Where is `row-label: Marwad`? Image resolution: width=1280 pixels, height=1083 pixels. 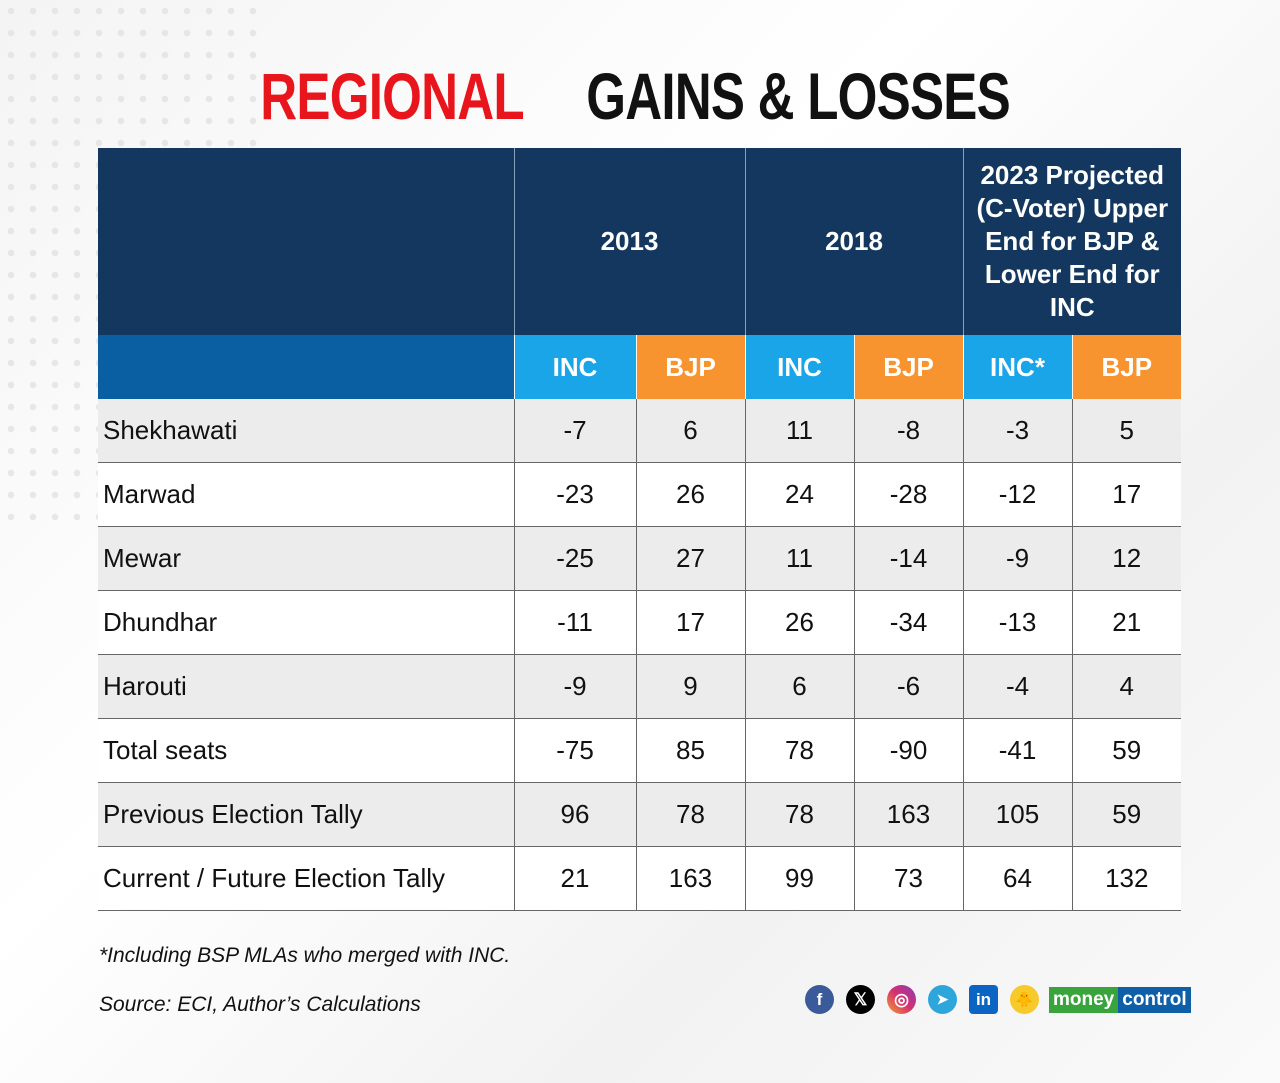 row-label: Marwad is located at coordinates (306, 494).